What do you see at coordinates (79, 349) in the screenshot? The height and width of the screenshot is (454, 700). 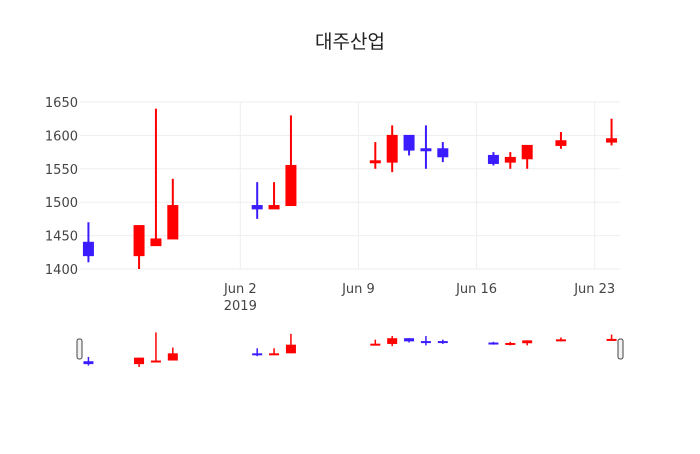 I see `range-slider-left-handle` at bounding box center [79, 349].